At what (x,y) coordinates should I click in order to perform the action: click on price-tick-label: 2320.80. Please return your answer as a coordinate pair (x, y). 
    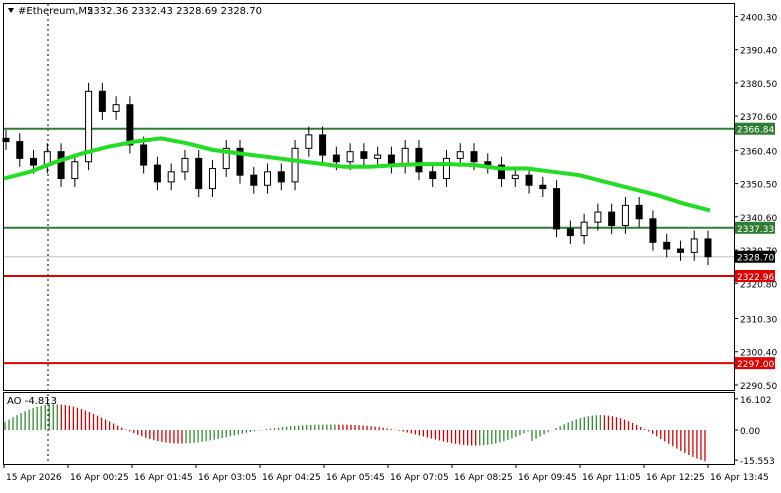
    Looking at the image, I should click on (758, 285).